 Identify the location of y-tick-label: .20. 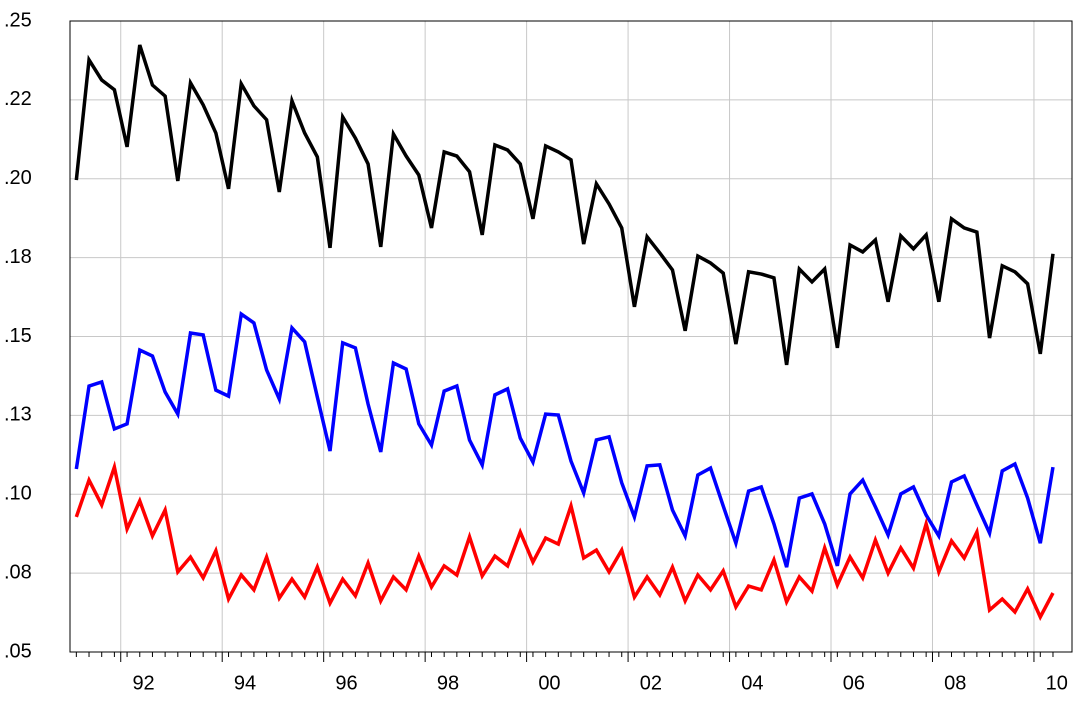
(18, 178).